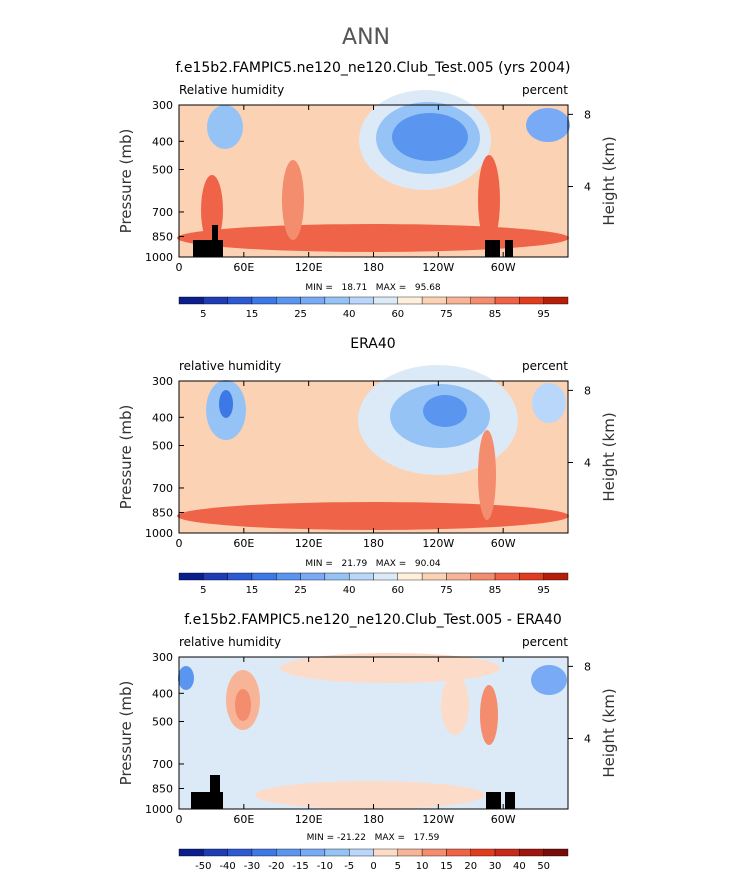 The width and height of the screenshot is (733, 872). What do you see at coordinates (579, 151) in the screenshot?
I see `height-axis: 84` at bounding box center [579, 151].